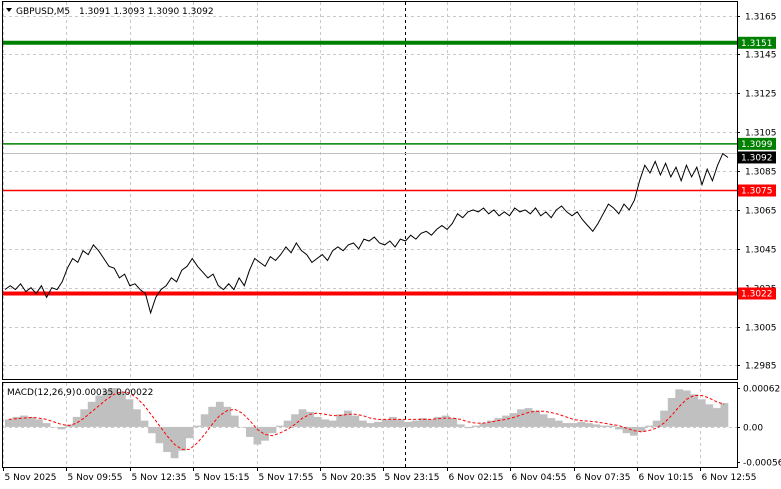  I want to click on time-tick-label: 6 Nov 02:15, so click(476, 478).